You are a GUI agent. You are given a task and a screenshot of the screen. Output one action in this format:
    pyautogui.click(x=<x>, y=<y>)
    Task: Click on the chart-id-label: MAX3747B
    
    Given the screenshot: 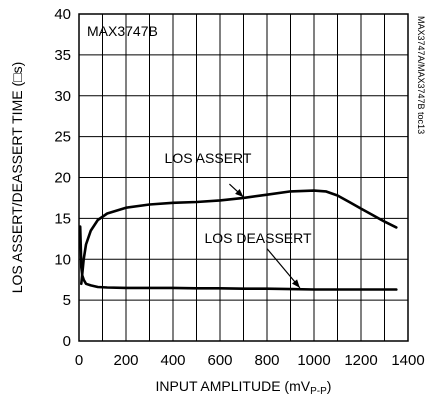 What is the action you would take?
    pyautogui.click(x=122, y=31)
    